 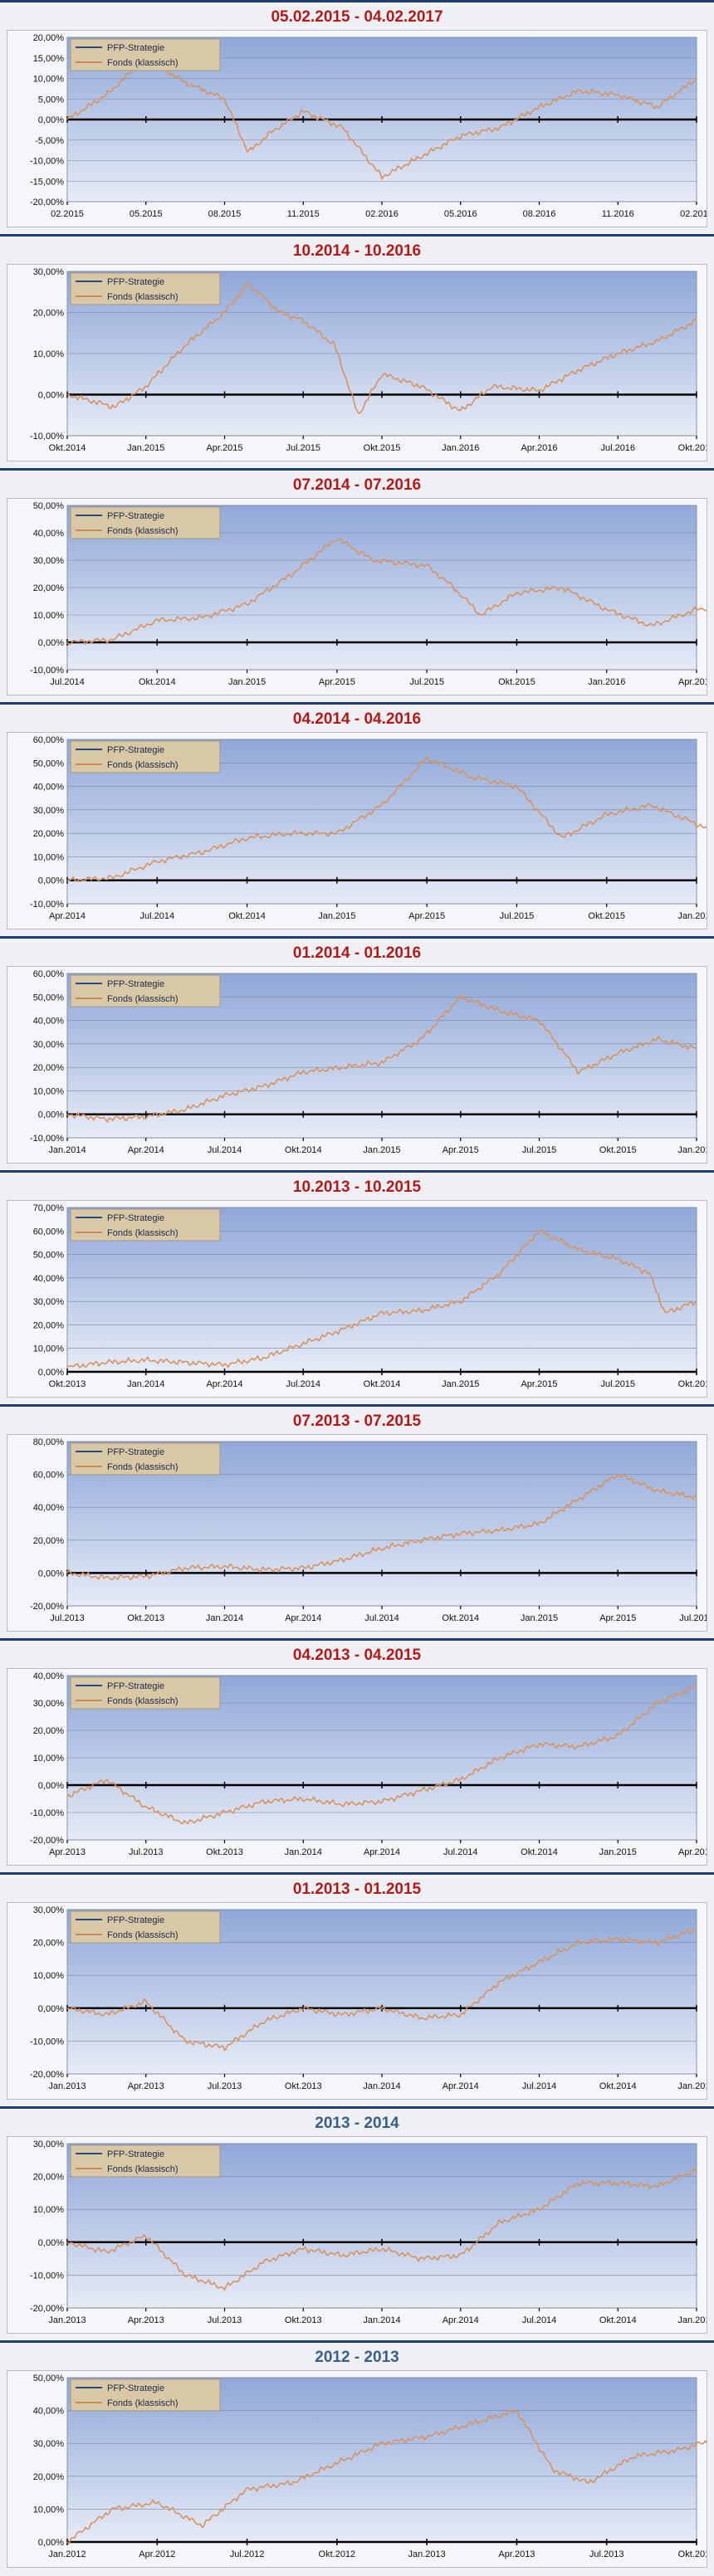 I want to click on x-tick-label: Okt.2016, so click(x=692, y=448).